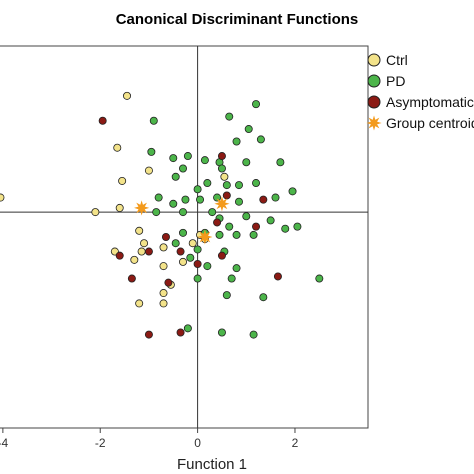  What do you see at coordinates (395, 81) in the screenshot?
I see `legend-label: PD` at bounding box center [395, 81].